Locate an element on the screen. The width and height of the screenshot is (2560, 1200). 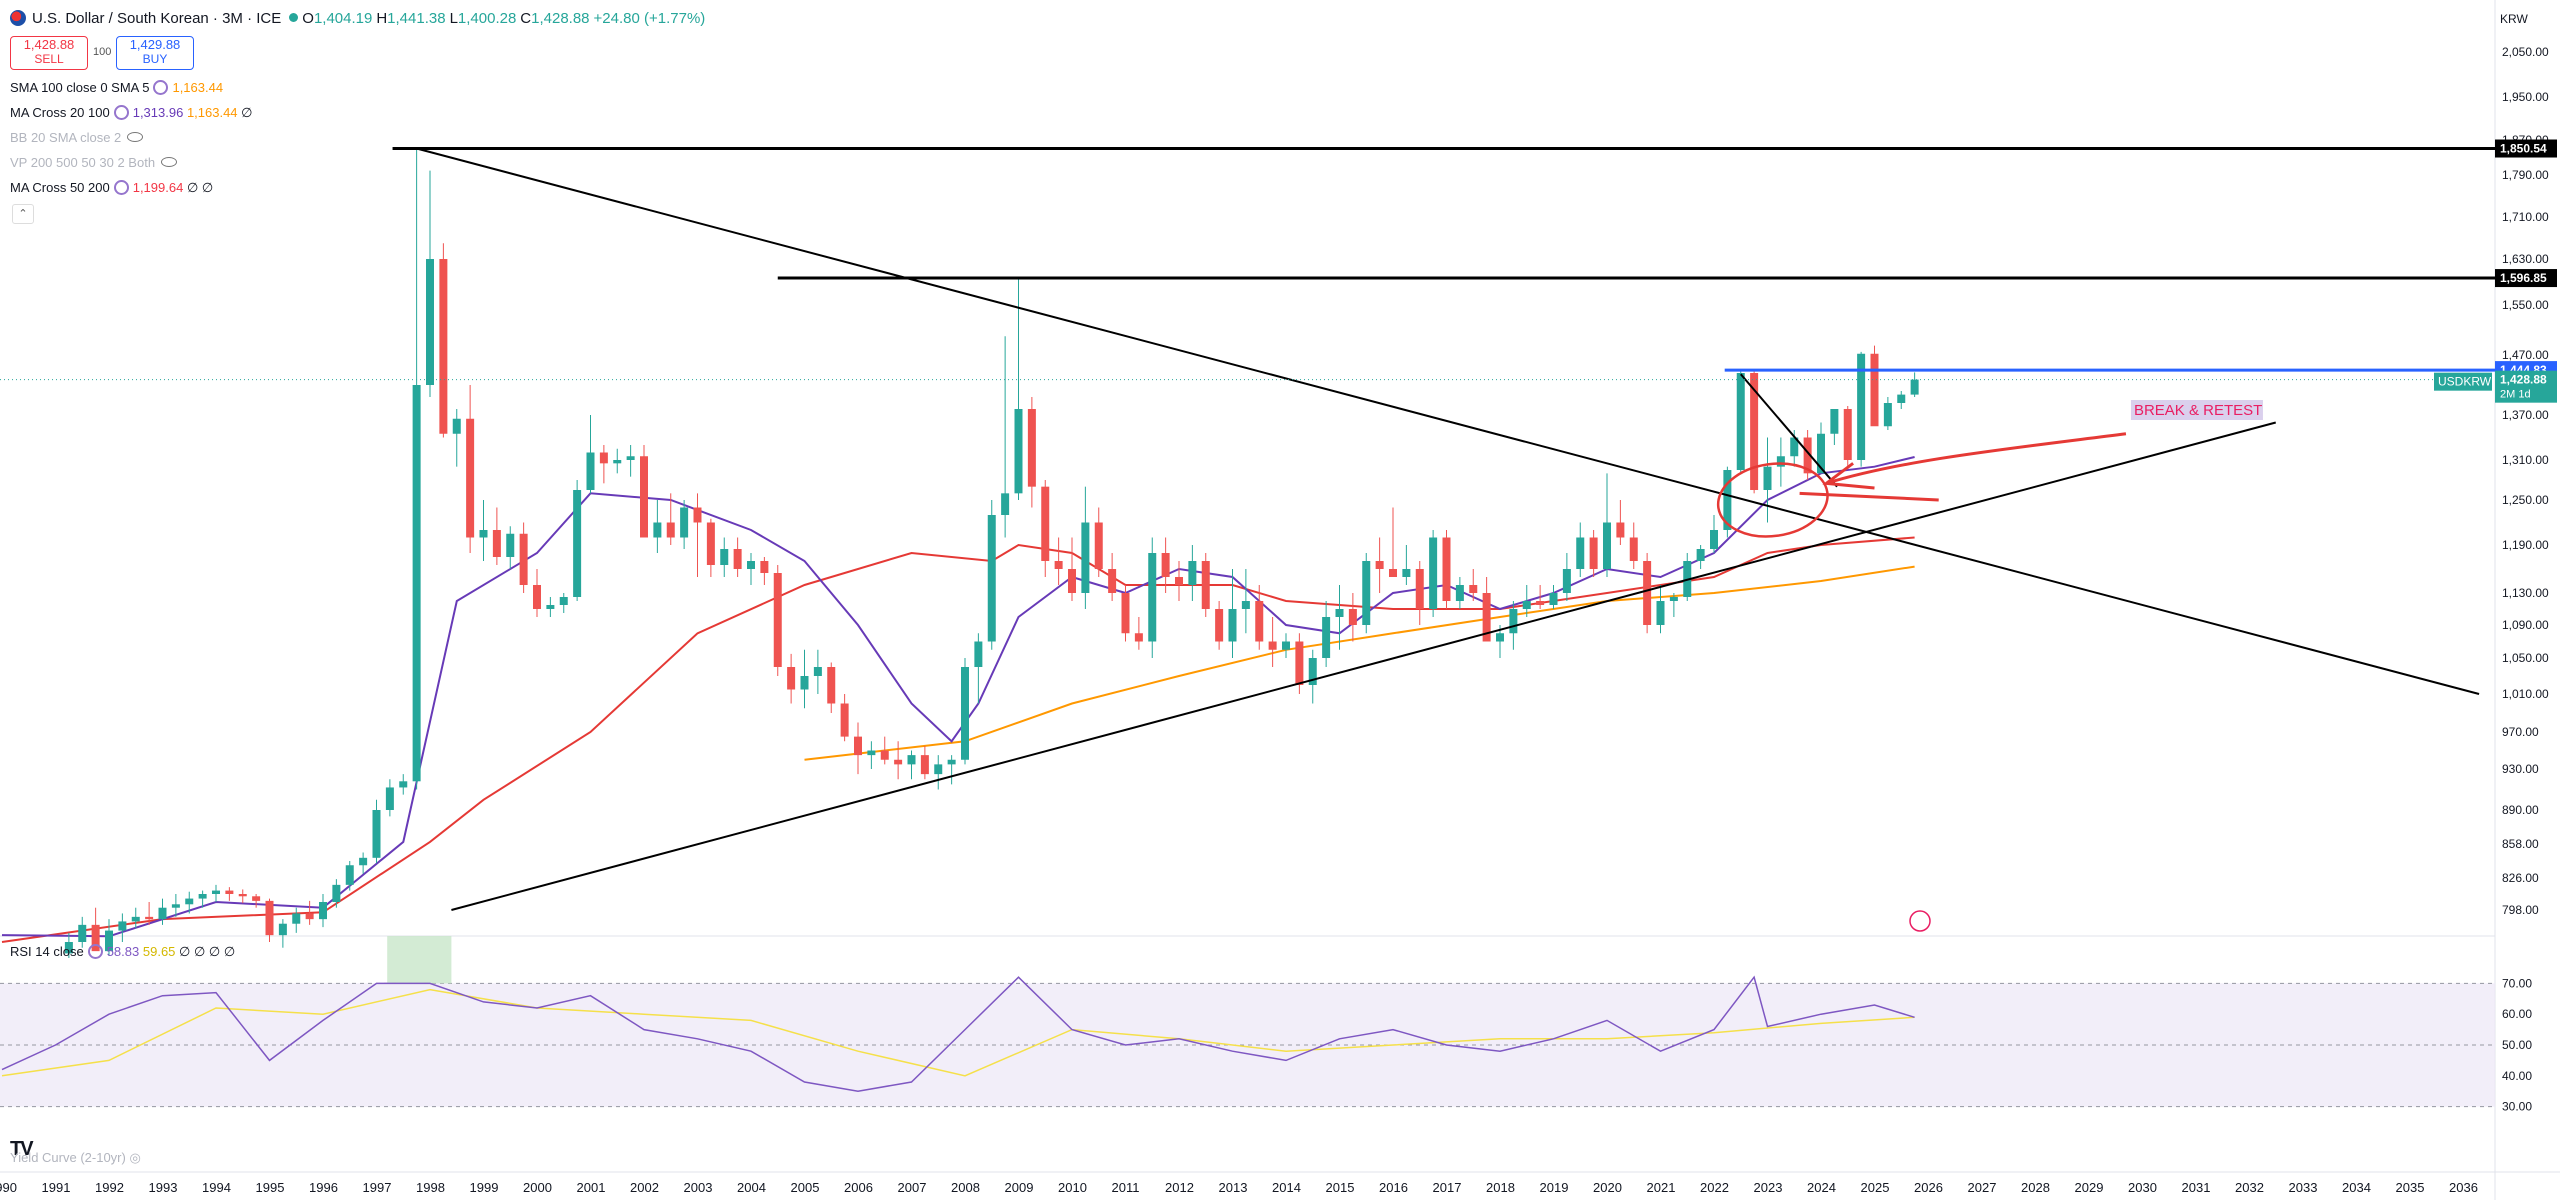
rsi-overbought-fill is located at coordinates (419, 960).